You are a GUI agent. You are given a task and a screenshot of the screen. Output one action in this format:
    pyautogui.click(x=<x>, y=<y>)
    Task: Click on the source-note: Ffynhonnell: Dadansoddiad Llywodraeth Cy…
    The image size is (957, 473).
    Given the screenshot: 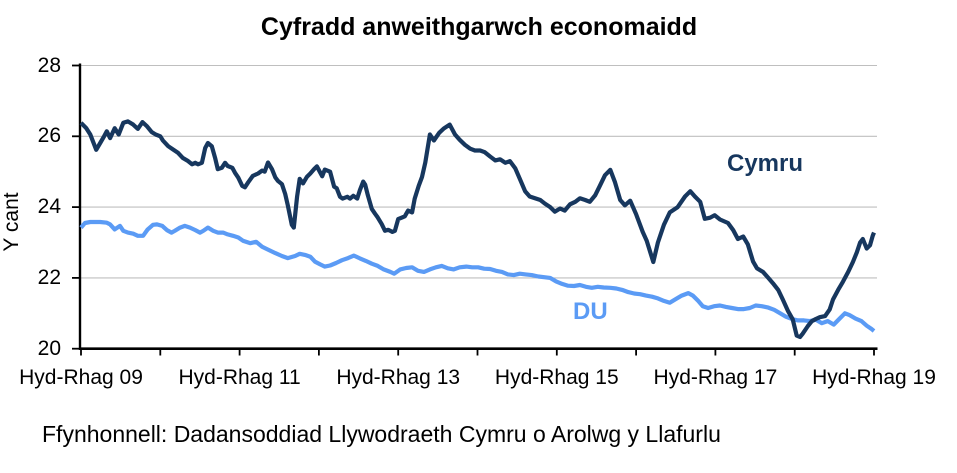 What is the action you would take?
    pyautogui.click(x=381, y=434)
    